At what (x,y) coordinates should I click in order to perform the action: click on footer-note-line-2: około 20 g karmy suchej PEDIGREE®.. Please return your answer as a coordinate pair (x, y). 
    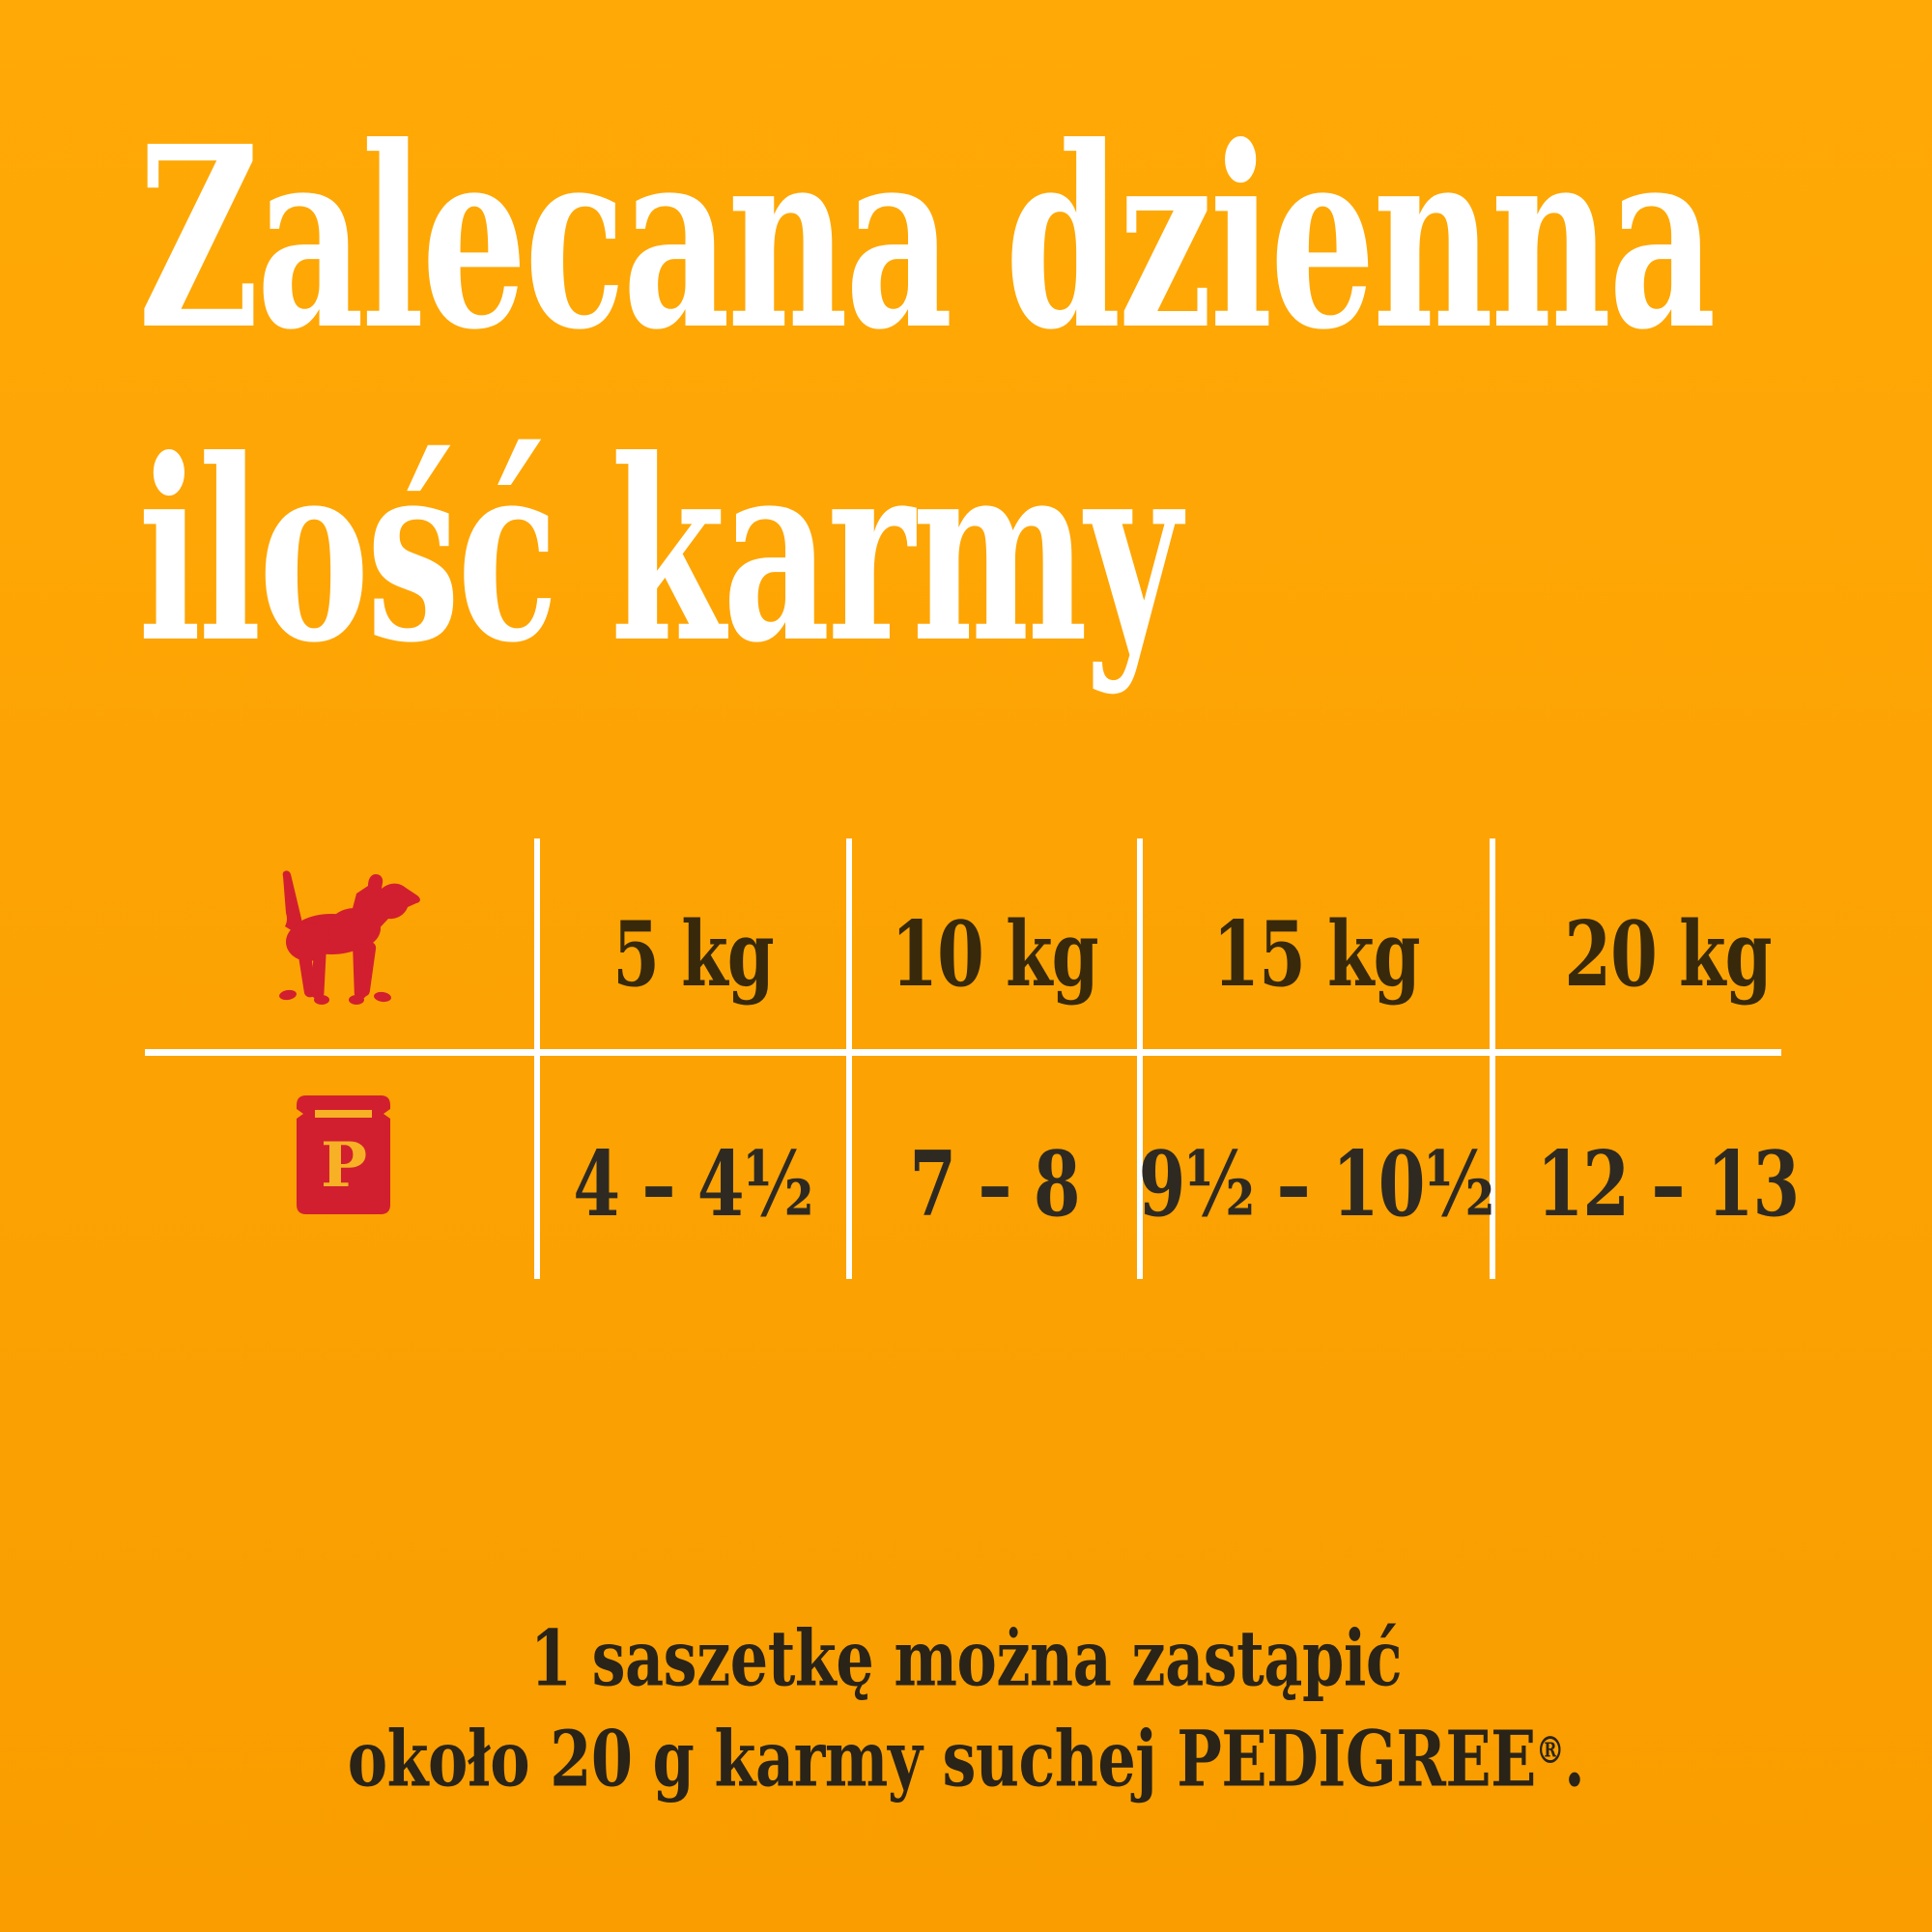
    Looking at the image, I should click on (966, 1758).